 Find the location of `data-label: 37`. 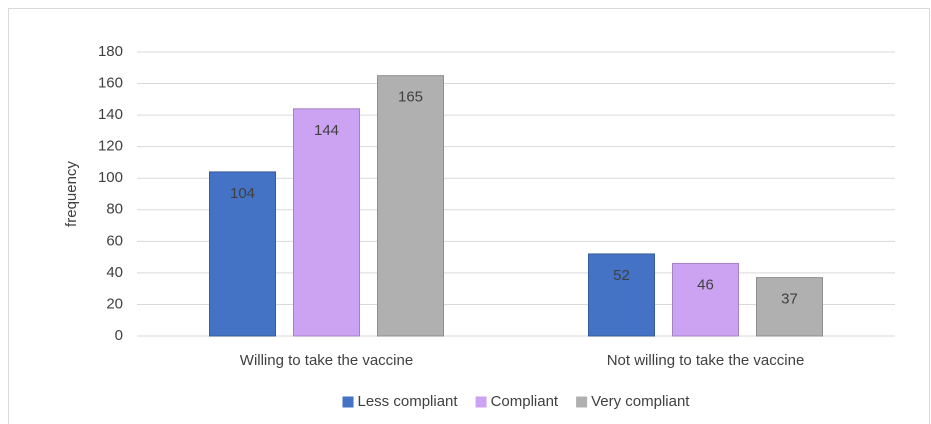

data-label: 37 is located at coordinates (789, 299).